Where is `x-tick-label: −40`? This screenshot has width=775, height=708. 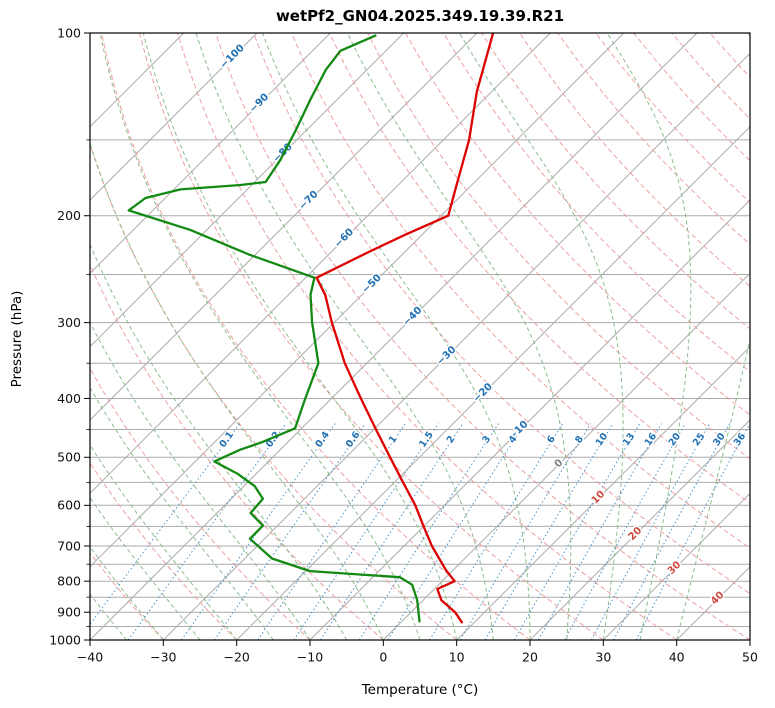
x-tick-label: −40 is located at coordinates (90, 657).